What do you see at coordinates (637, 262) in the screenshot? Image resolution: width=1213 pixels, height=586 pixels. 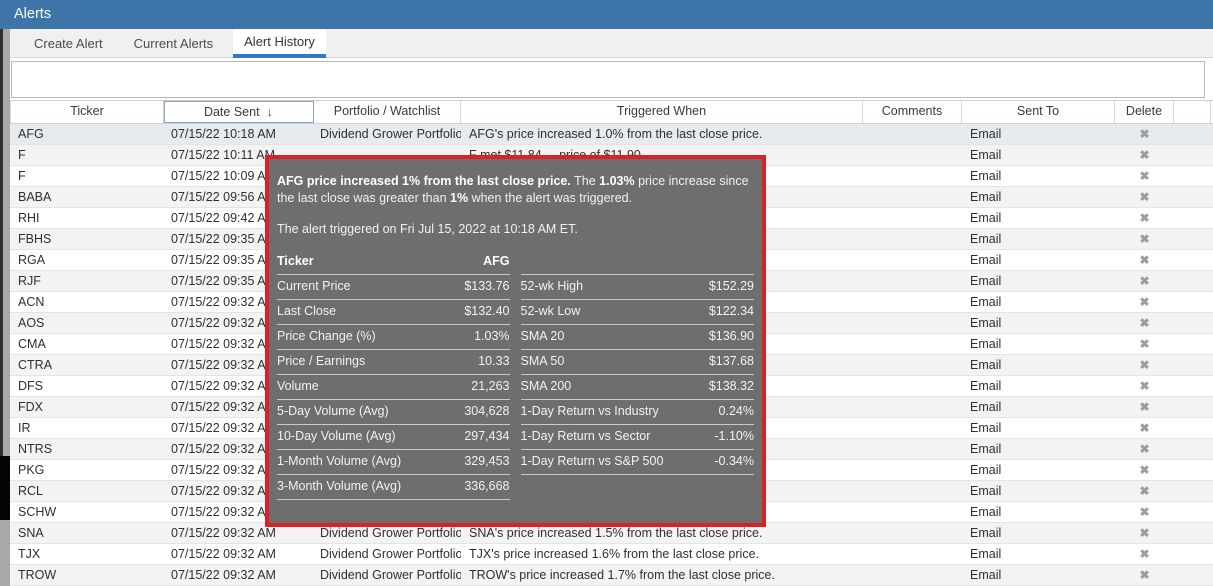 I see `tooltip-stat-row-right` at bounding box center [637, 262].